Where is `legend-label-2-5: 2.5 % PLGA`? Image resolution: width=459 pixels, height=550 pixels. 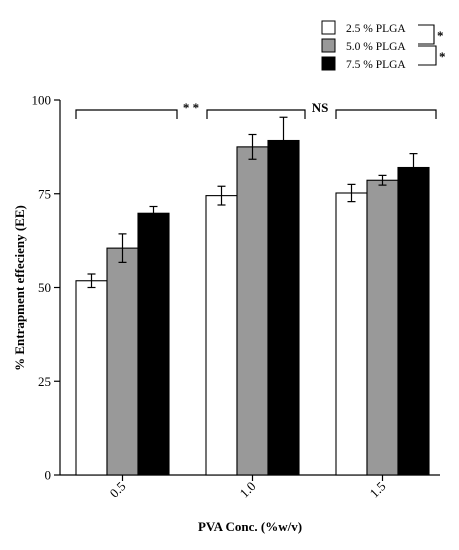 legend-label-2-5: 2.5 % PLGA is located at coordinates (376, 29).